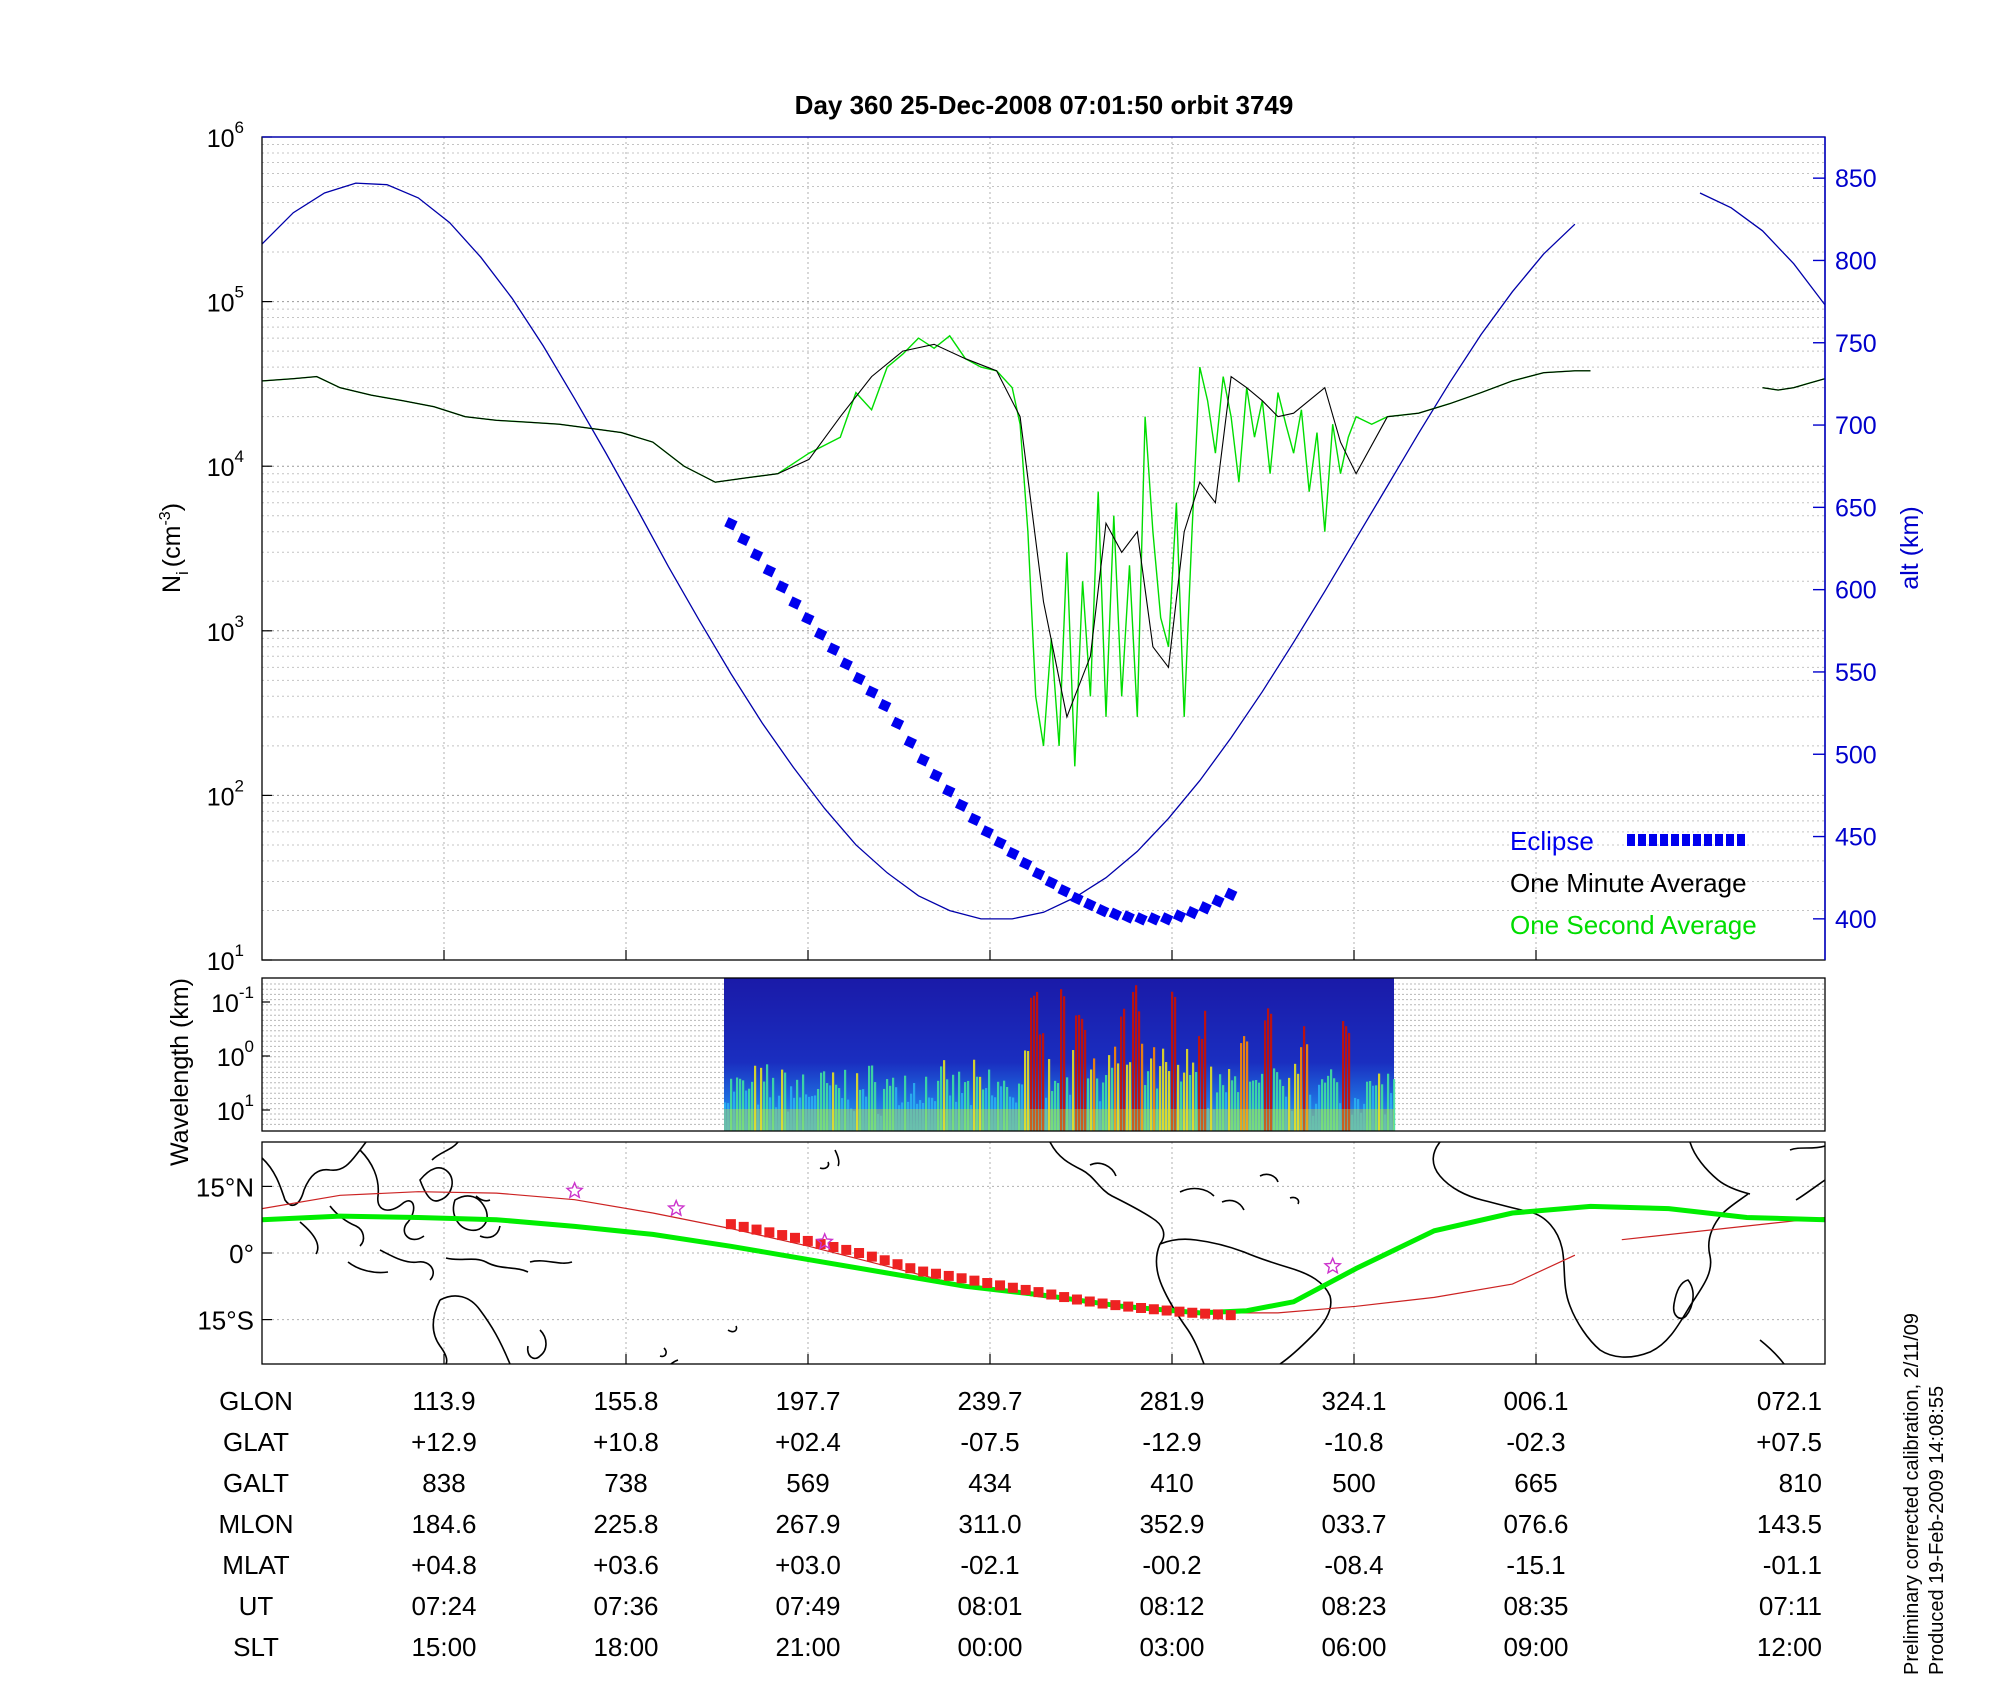 This screenshot has height=1700, width=2000. I want to click on left-tick-label: 101, so click(225, 958).